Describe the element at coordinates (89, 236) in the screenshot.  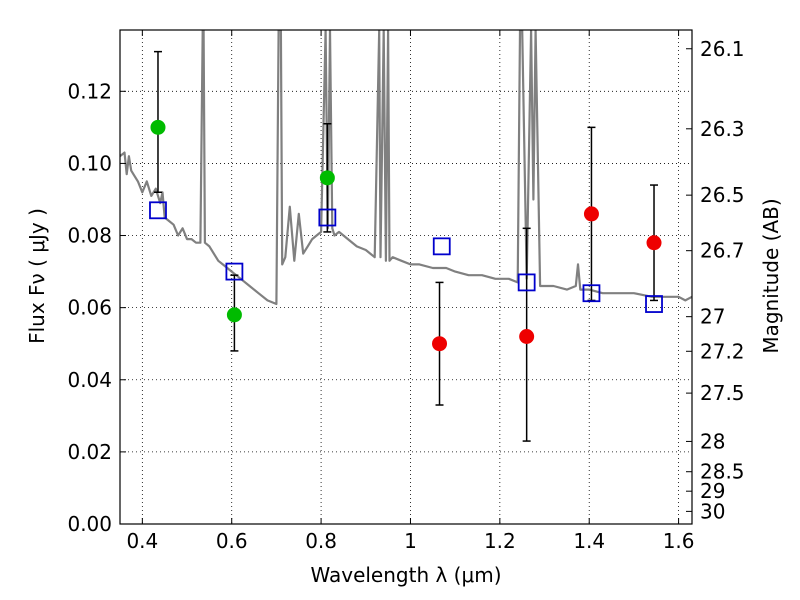
I see `y-tick-label: 0.08` at that location.